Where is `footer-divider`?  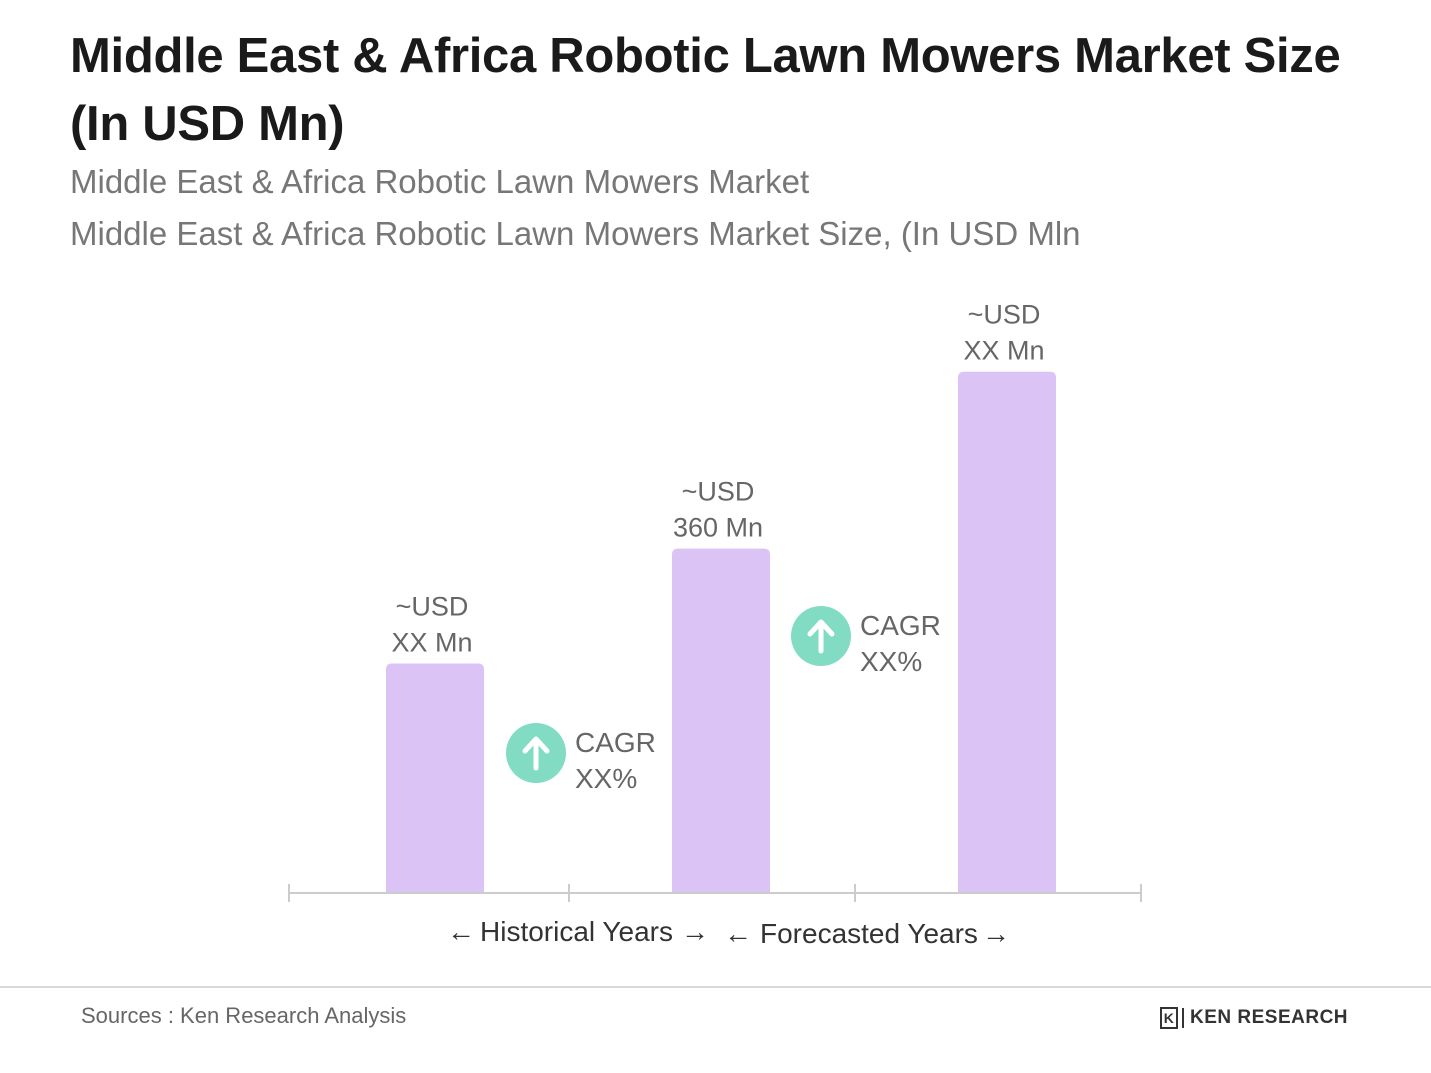 footer-divider is located at coordinates (715, 987).